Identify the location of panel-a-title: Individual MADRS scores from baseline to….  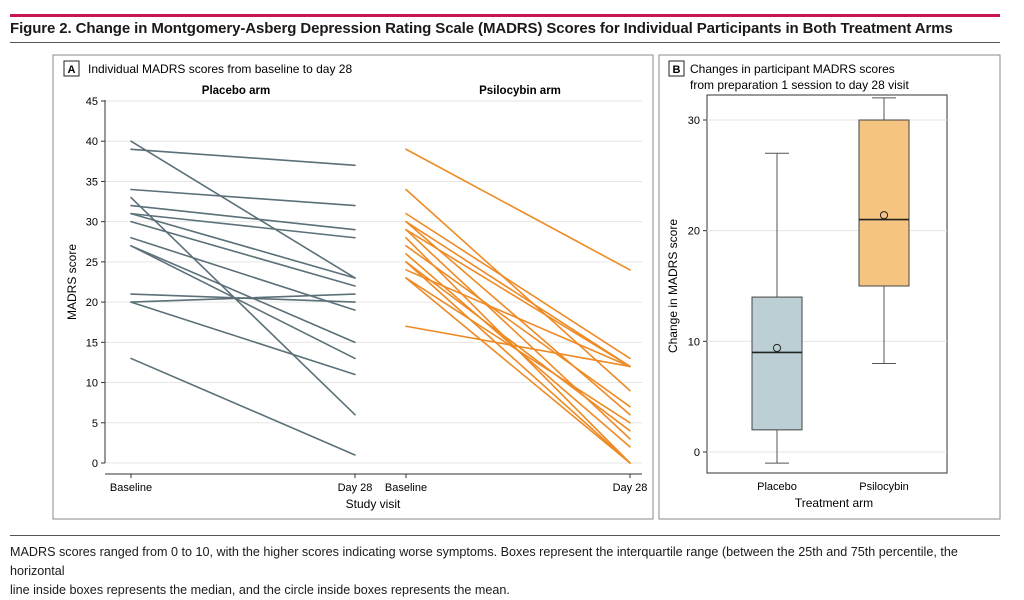
(220, 69).